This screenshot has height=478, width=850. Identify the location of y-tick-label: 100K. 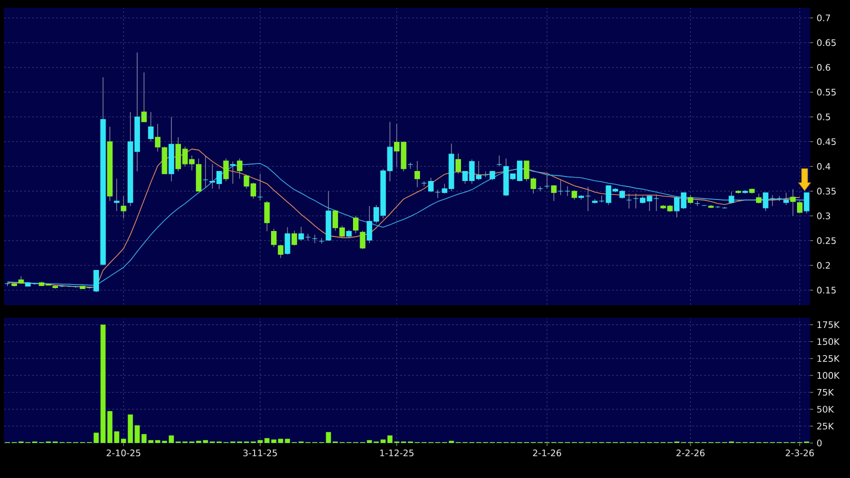
(829, 375).